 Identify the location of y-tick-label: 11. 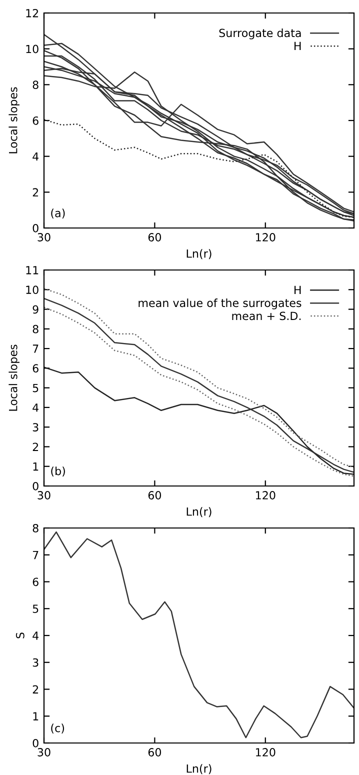
(32, 270).